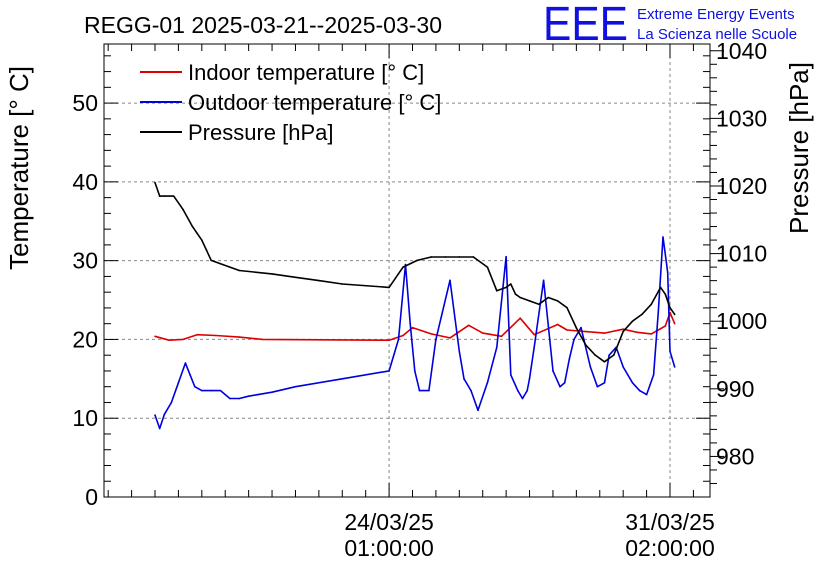 This screenshot has width=836, height=572. Describe the element at coordinates (263, 25) in the screenshot. I see `chart-title: REGG-01 2025-03-21--2025-03-30` at that location.